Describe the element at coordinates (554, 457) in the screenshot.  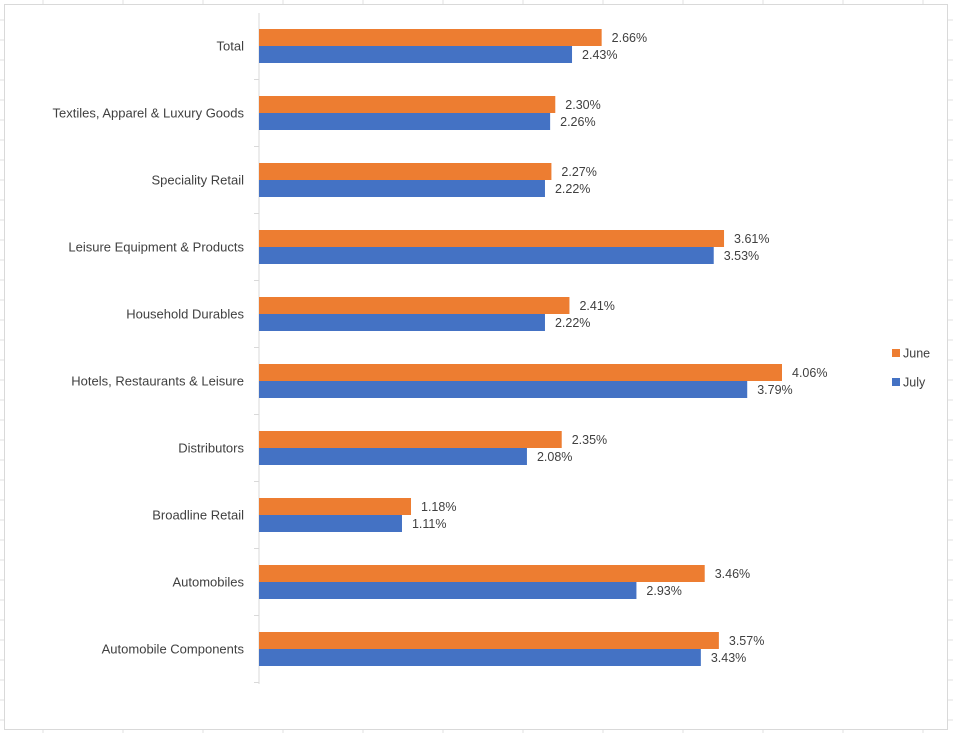
I see `data-label: 2.08%` at that location.